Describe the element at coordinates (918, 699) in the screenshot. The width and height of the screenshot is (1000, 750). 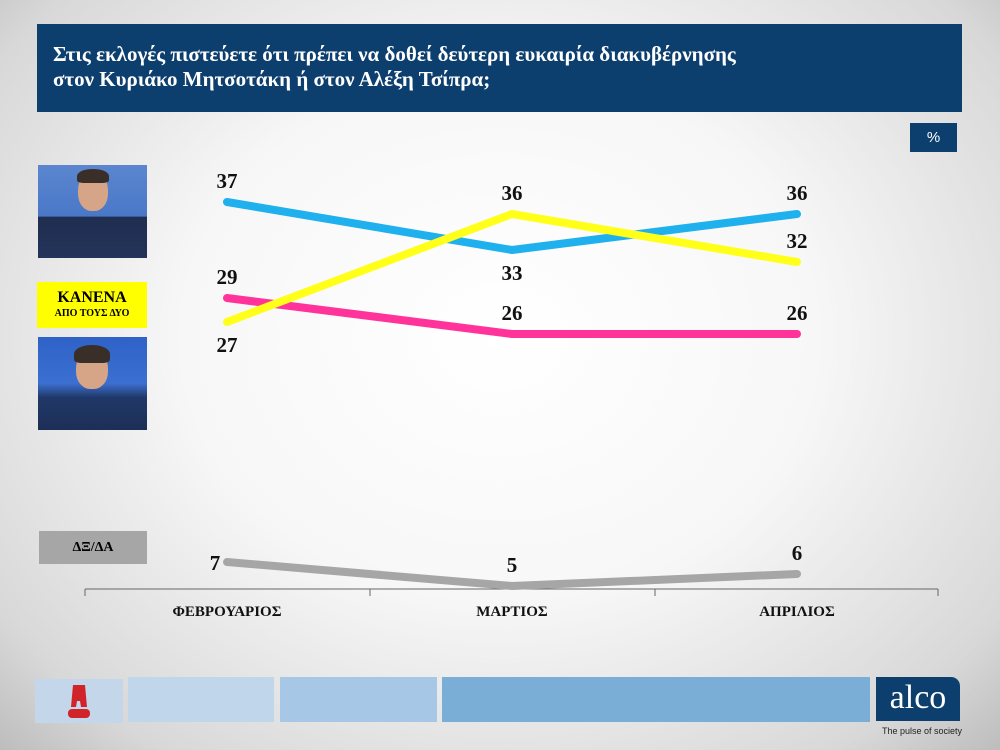
I see `alco-logo: alco` at that location.